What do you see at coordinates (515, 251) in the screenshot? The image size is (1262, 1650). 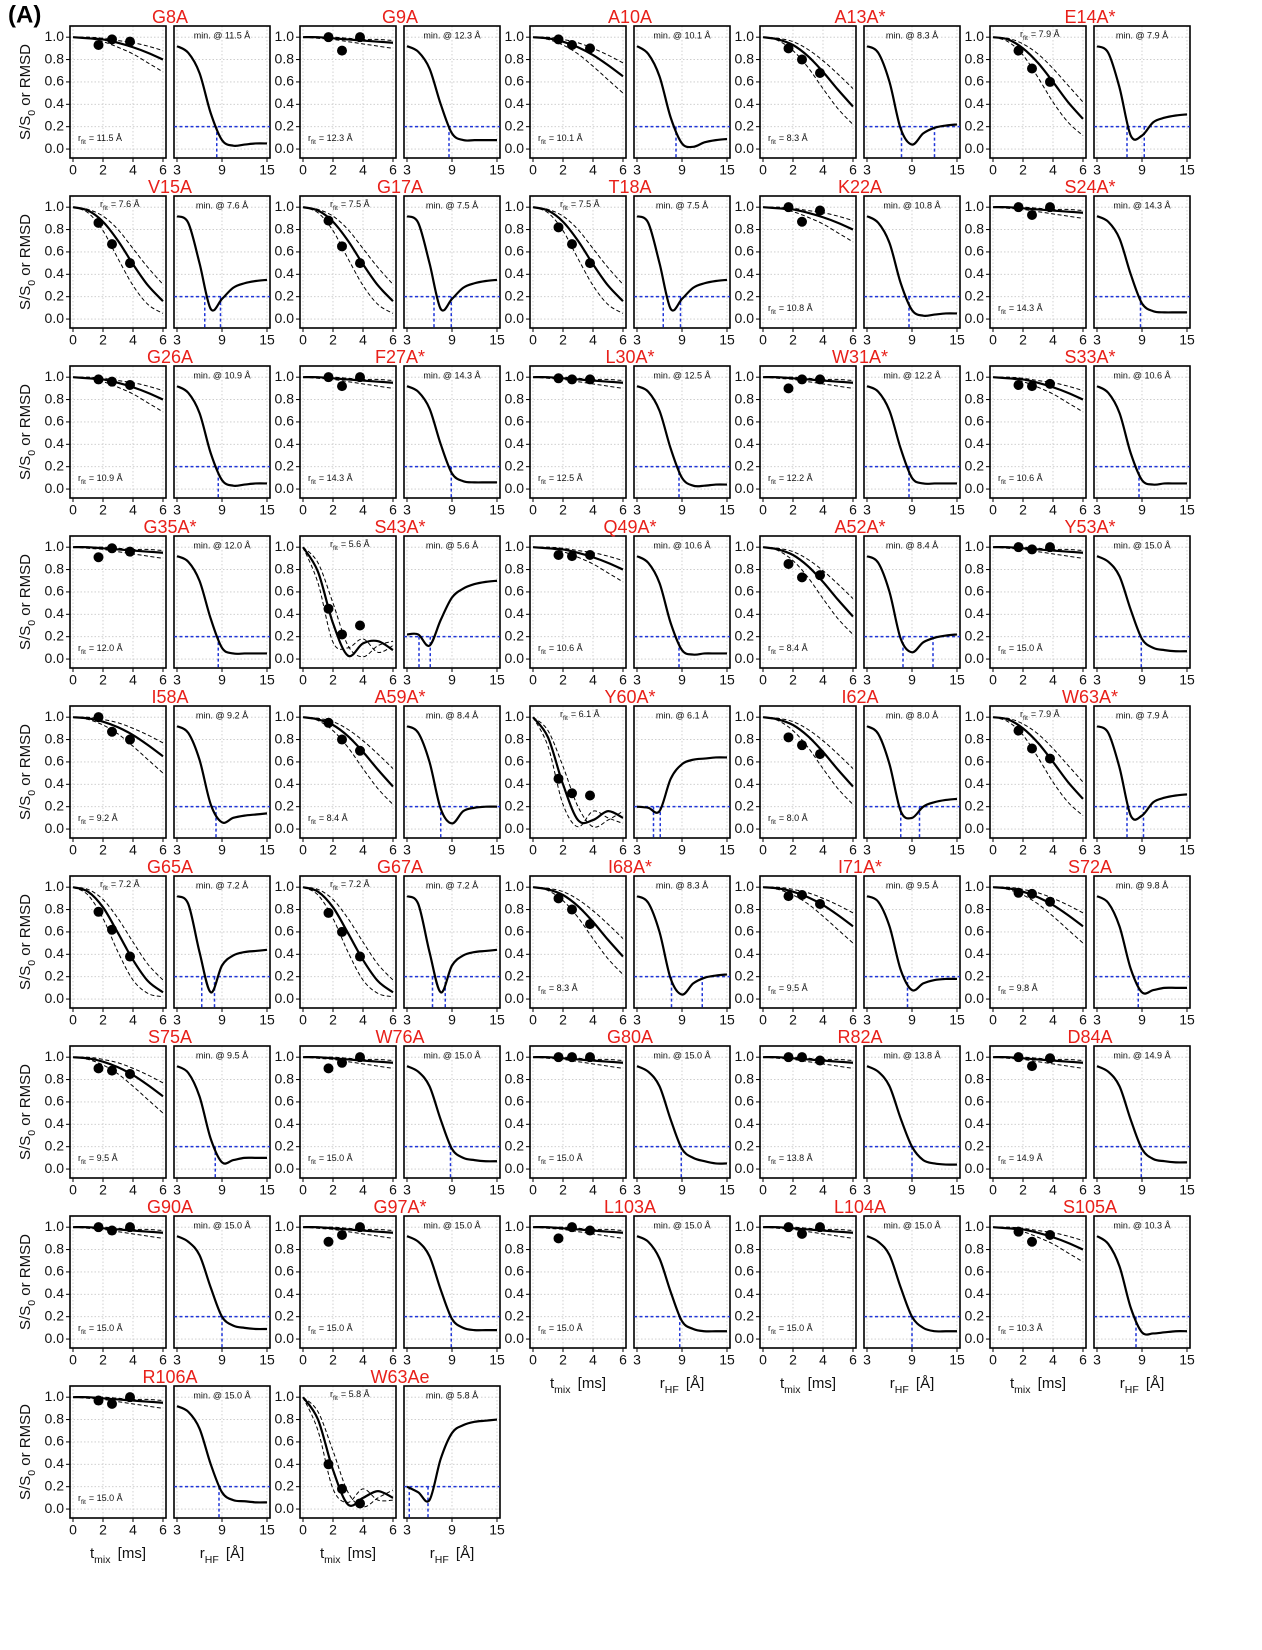 I see `y-tick-label: 0.6` at bounding box center [515, 251].